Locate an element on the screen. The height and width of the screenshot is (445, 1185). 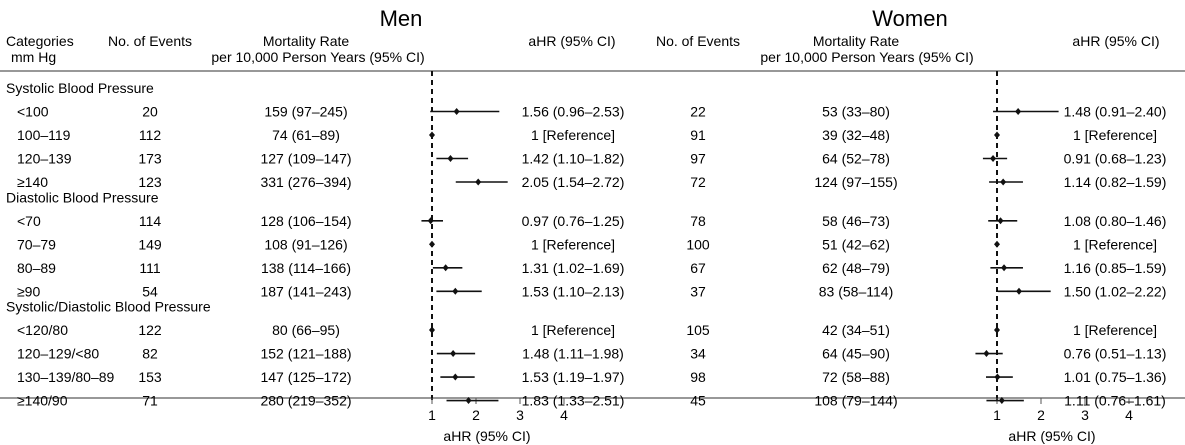
women-ahr-value: 1.16 (0.85–1.59) is located at coordinates (1115, 268).